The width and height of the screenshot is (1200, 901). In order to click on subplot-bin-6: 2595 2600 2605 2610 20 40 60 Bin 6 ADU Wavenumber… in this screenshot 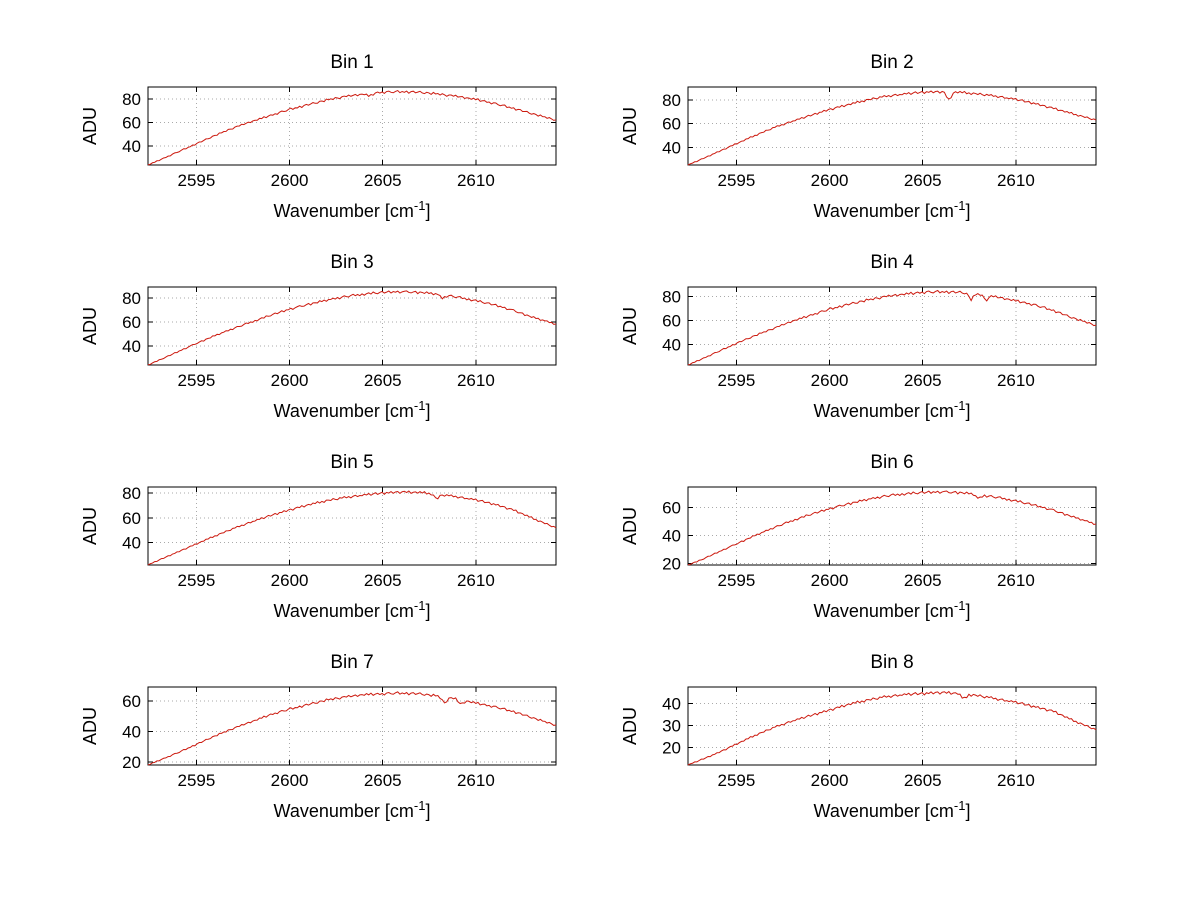, I will do `click(858, 536)`.